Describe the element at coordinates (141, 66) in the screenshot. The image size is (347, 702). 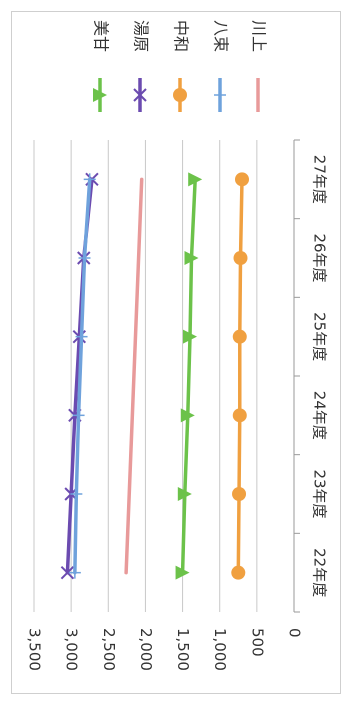
I see `legend-entry: 湯原` at that location.